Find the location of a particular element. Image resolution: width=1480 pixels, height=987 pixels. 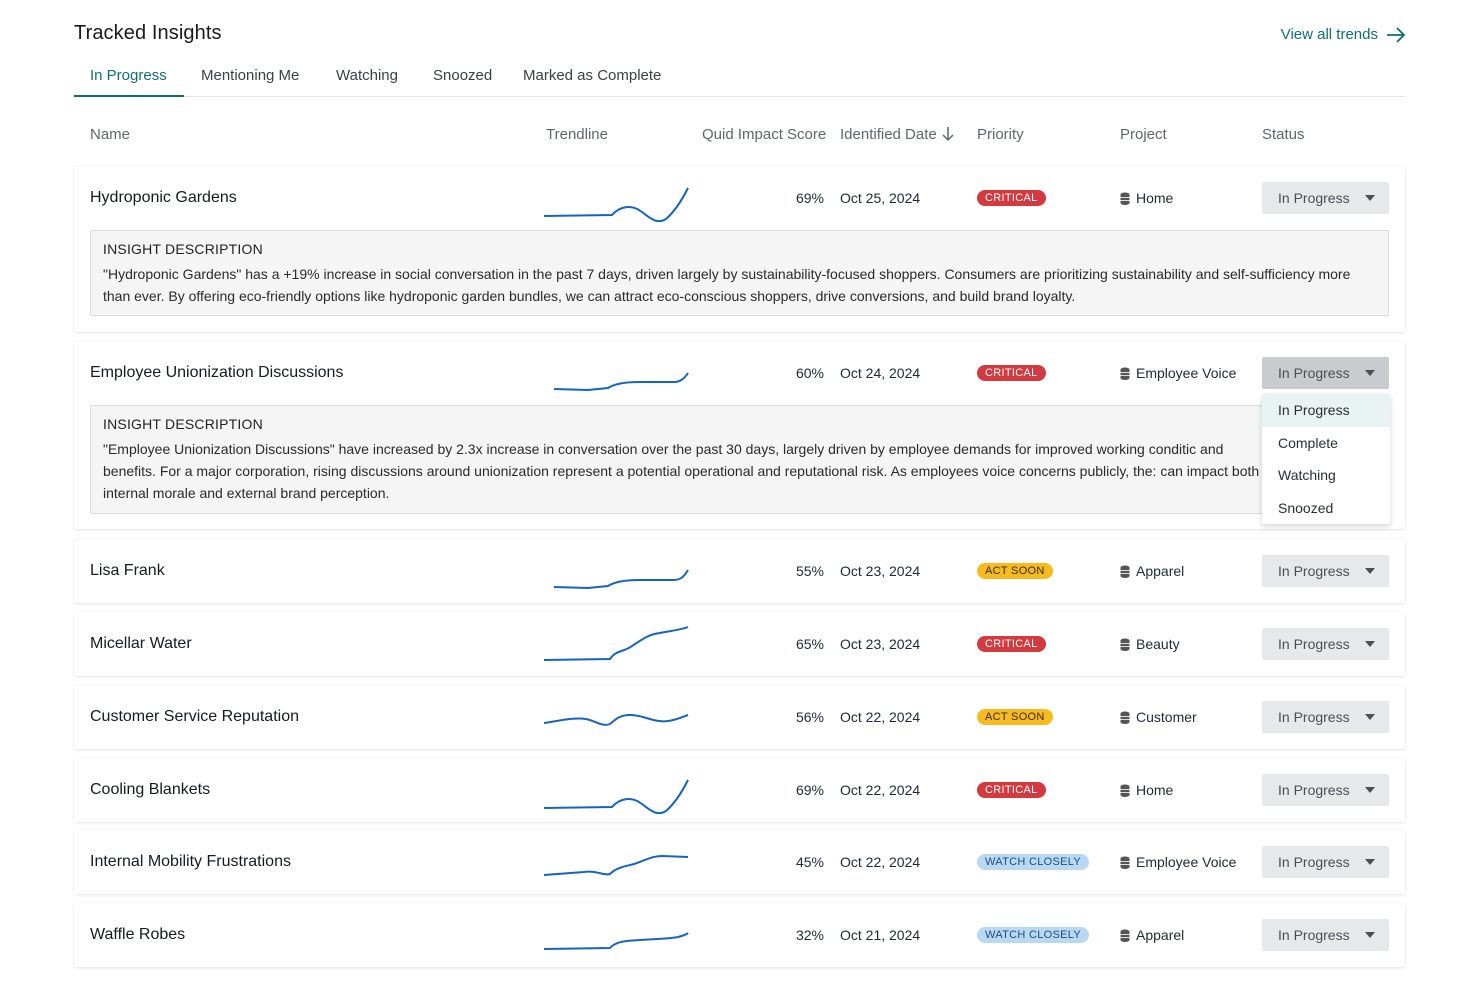

col-header-date: Identified Date is located at coordinates (897, 134).